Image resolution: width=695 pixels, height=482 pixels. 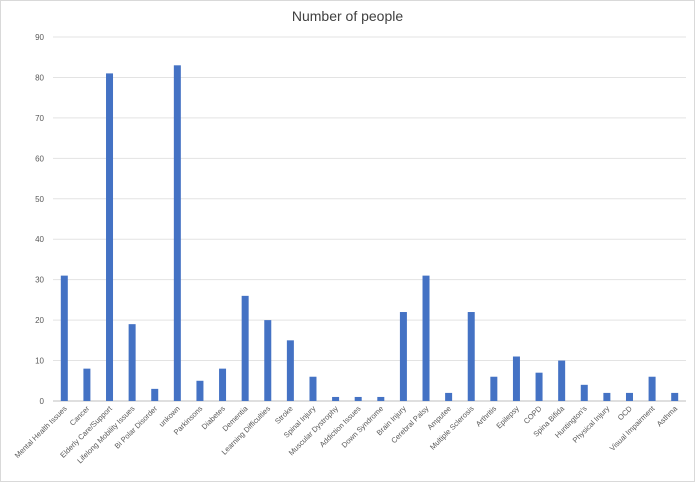 What do you see at coordinates (39, 320) in the screenshot?
I see `y-tick-label: 20` at bounding box center [39, 320].